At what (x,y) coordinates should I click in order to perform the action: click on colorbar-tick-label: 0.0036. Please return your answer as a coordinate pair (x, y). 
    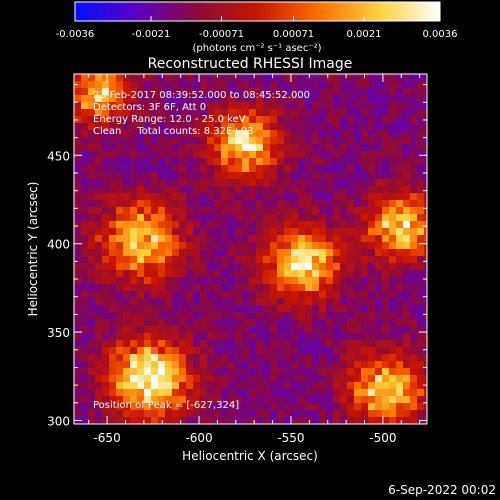
    Looking at the image, I should click on (440, 34).